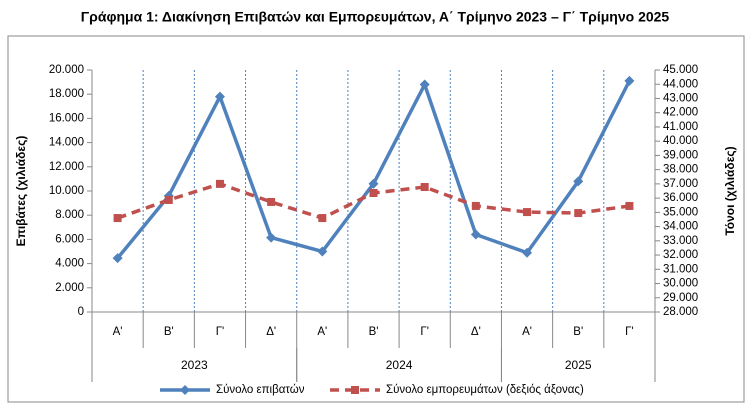 The width and height of the screenshot is (750, 405). I want to click on y2-tick-label: 28.000, so click(680, 312).